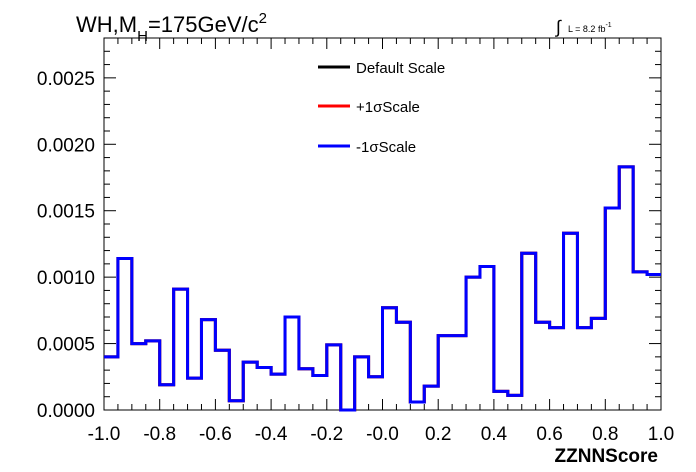 The height and width of the screenshot is (472, 696). What do you see at coordinates (661, 434) in the screenshot?
I see `x-tick-label: 1.0` at bounding box center [661, 434].